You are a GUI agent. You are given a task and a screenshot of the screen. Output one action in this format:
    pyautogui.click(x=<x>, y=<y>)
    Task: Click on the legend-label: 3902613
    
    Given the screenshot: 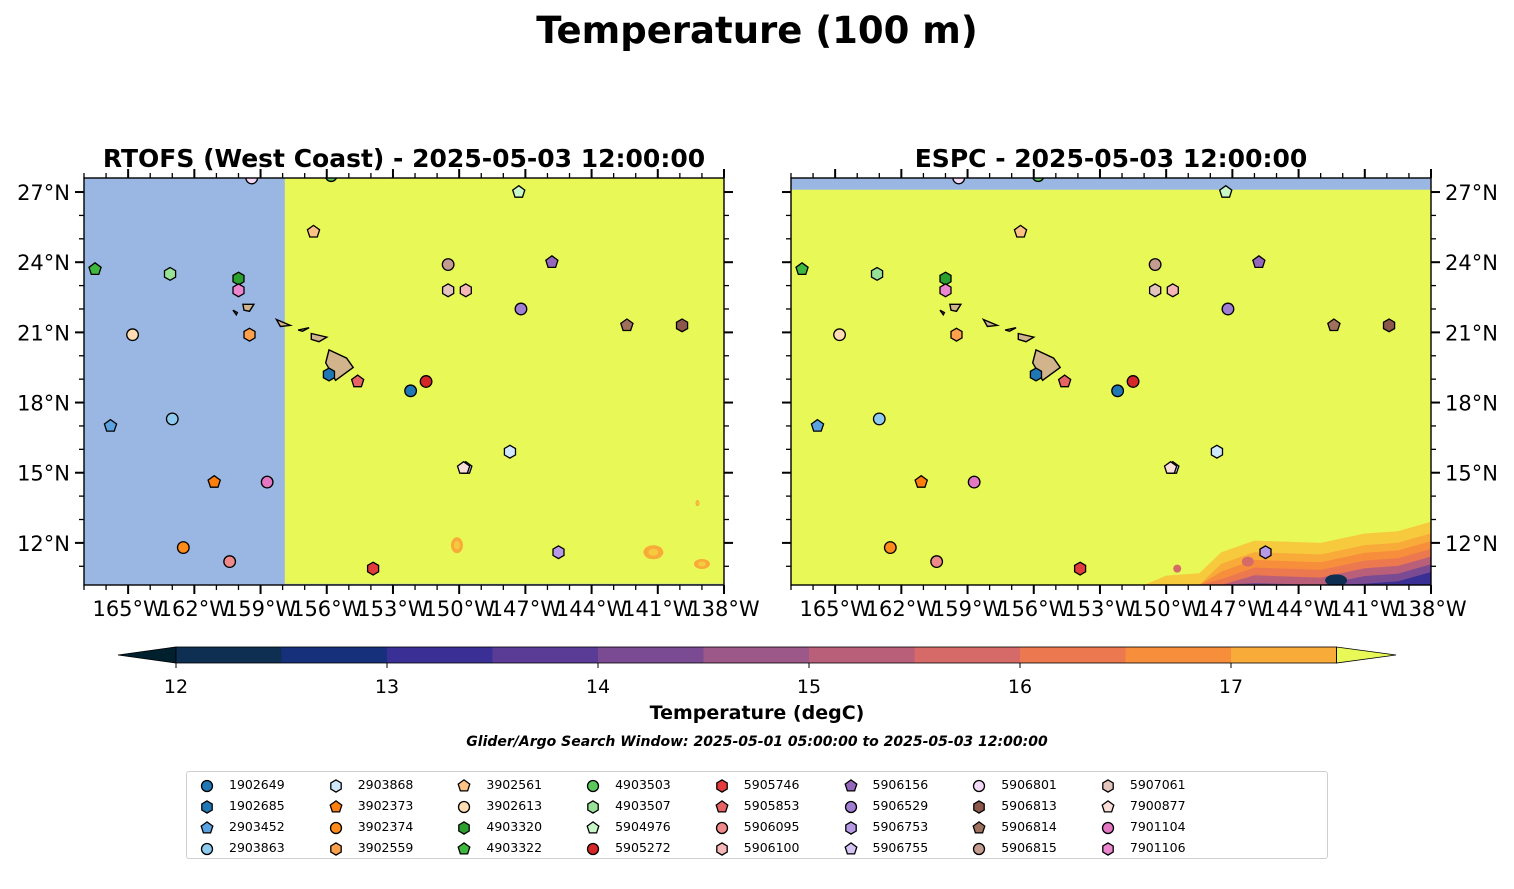 What is the action you would take?
    pyautogui.click(x=514, y=805)
    